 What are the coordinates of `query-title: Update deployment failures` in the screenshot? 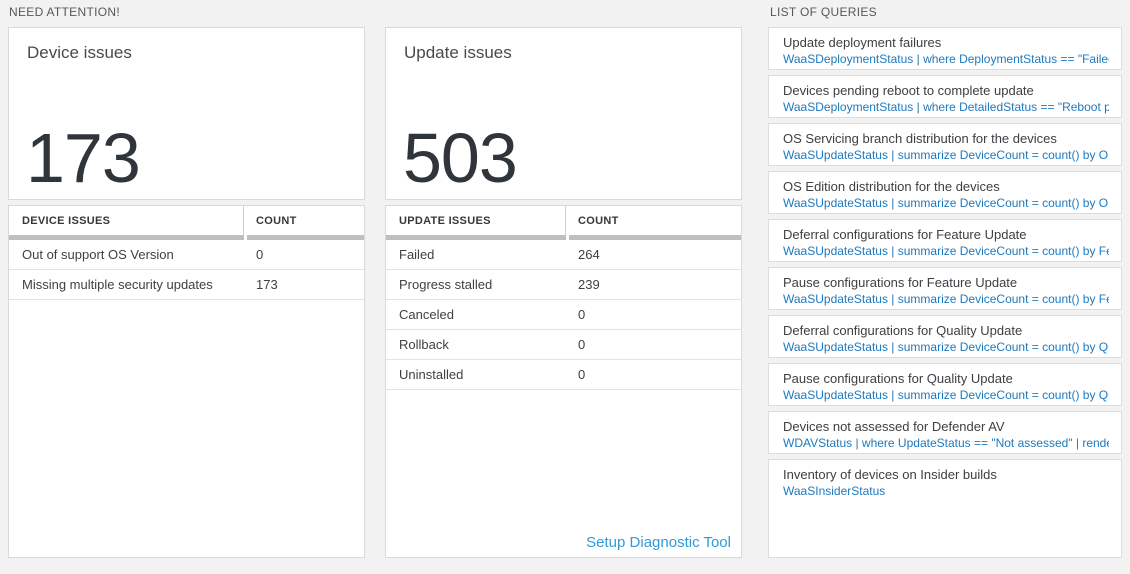 It's located at (862, 42).